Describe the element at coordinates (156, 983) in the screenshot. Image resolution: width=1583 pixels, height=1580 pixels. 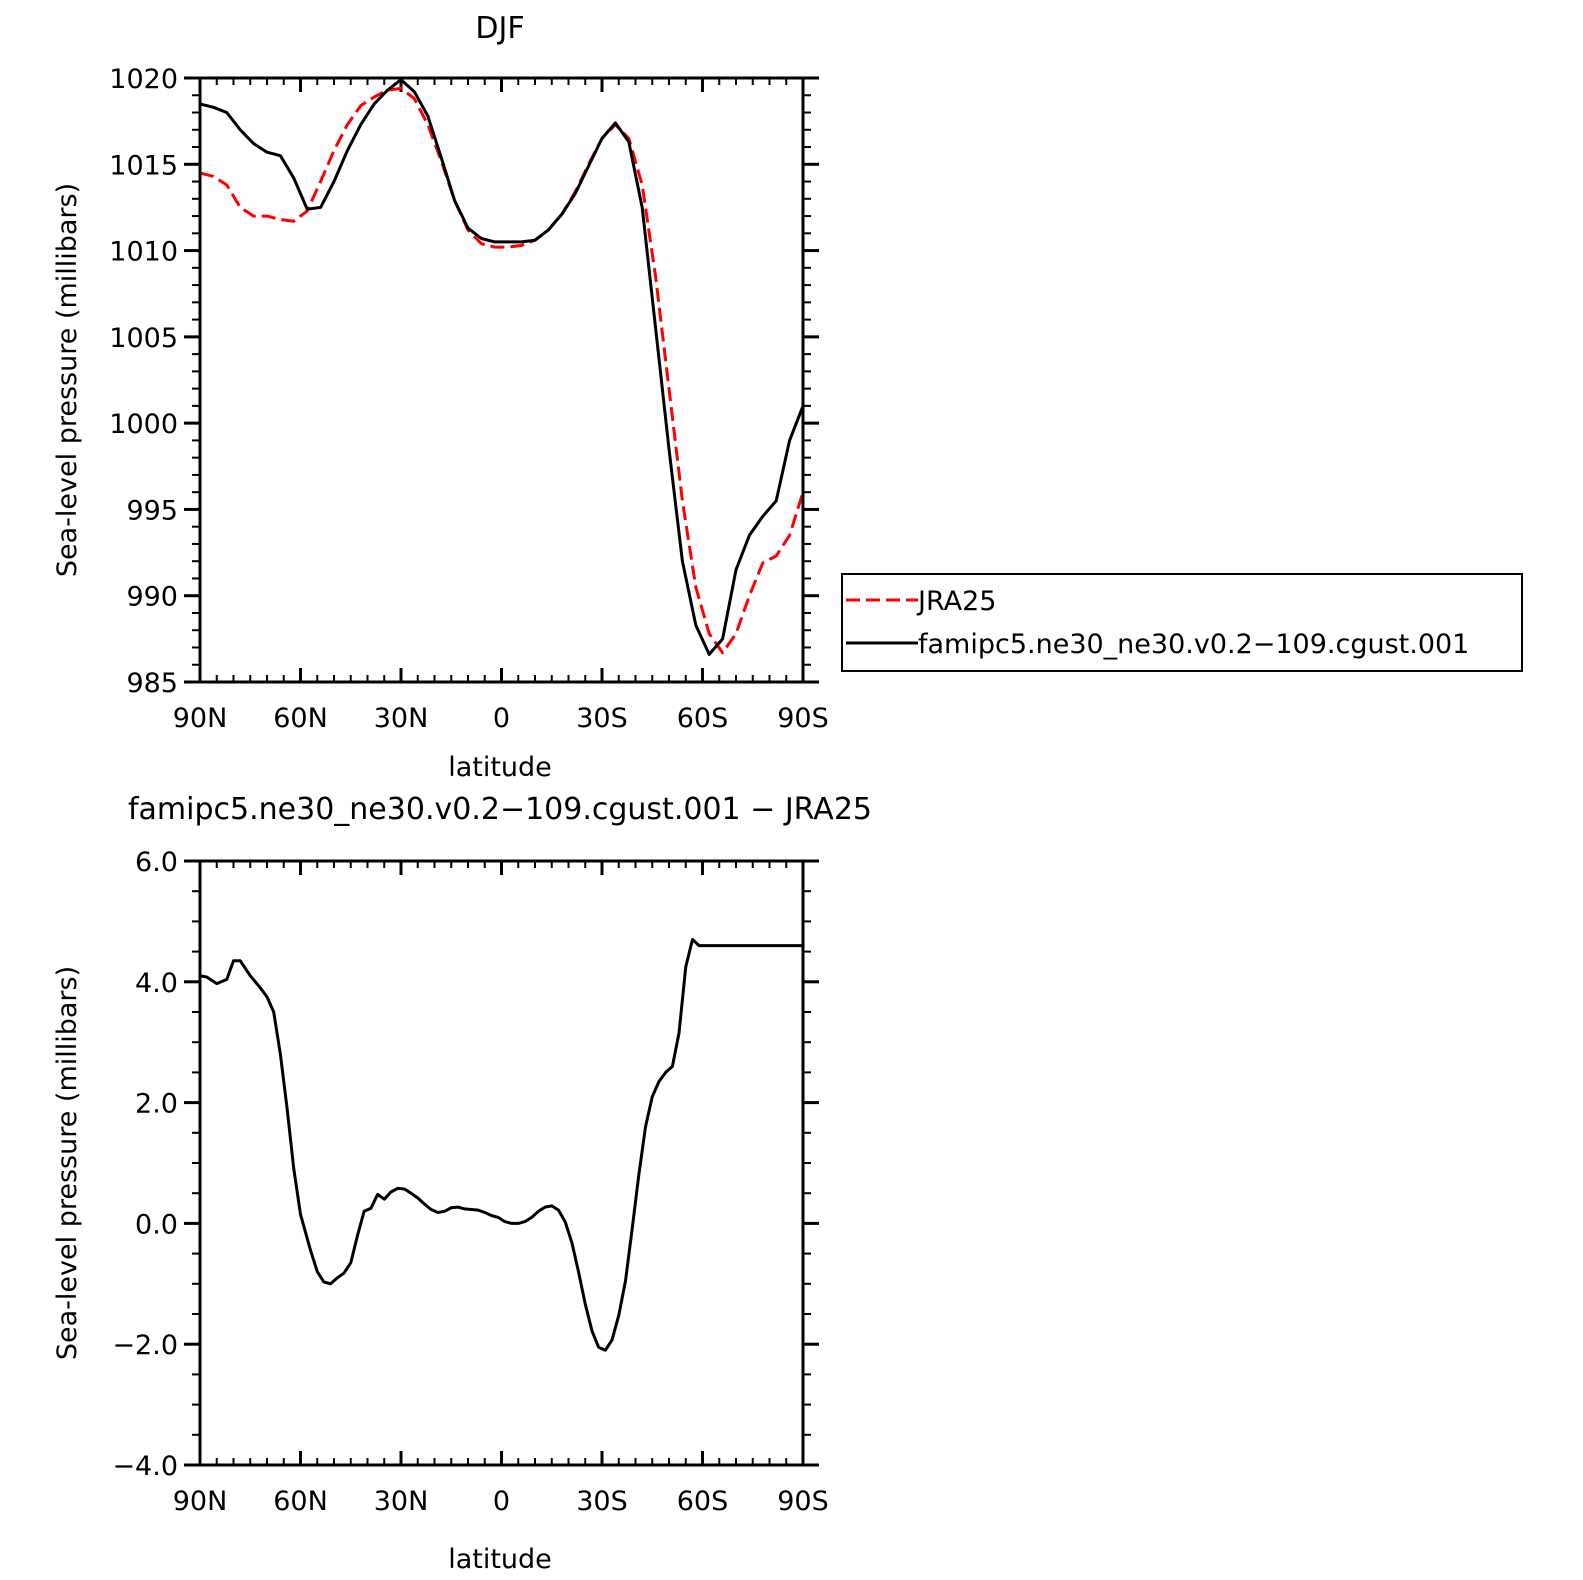
I see `y-tick-label: 4.0` at that location.